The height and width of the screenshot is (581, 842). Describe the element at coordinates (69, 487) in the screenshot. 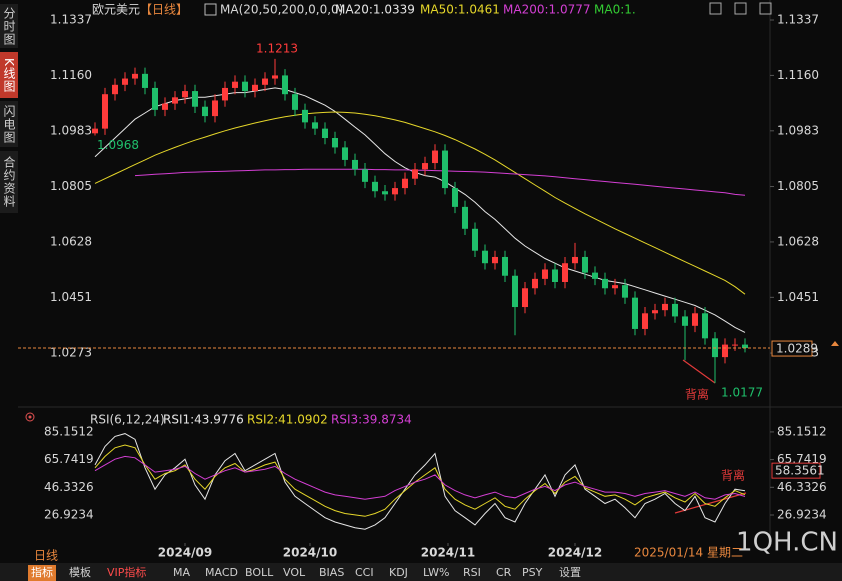

I see `y-tick-label: 46.3326` at that location.